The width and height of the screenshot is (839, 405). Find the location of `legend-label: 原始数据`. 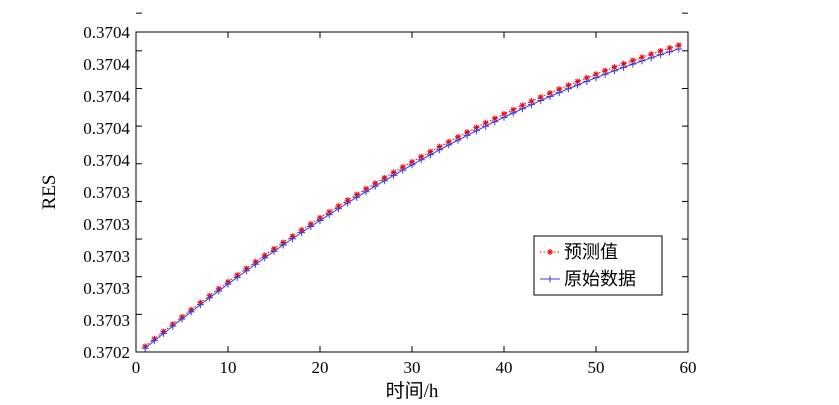

legend-label: 原始数据 is located at coordinates (600, 279).